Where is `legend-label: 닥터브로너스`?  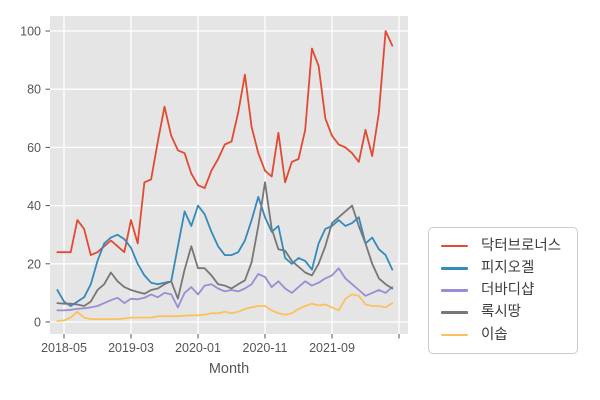 legend-label: 닥터브로너스 is located at coordinates (521, 245).